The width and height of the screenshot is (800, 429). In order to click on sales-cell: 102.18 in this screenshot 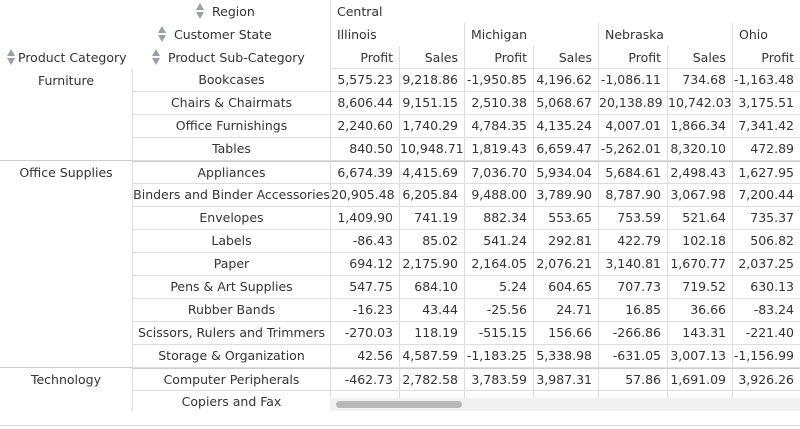, I will do `click(699, 241)`.